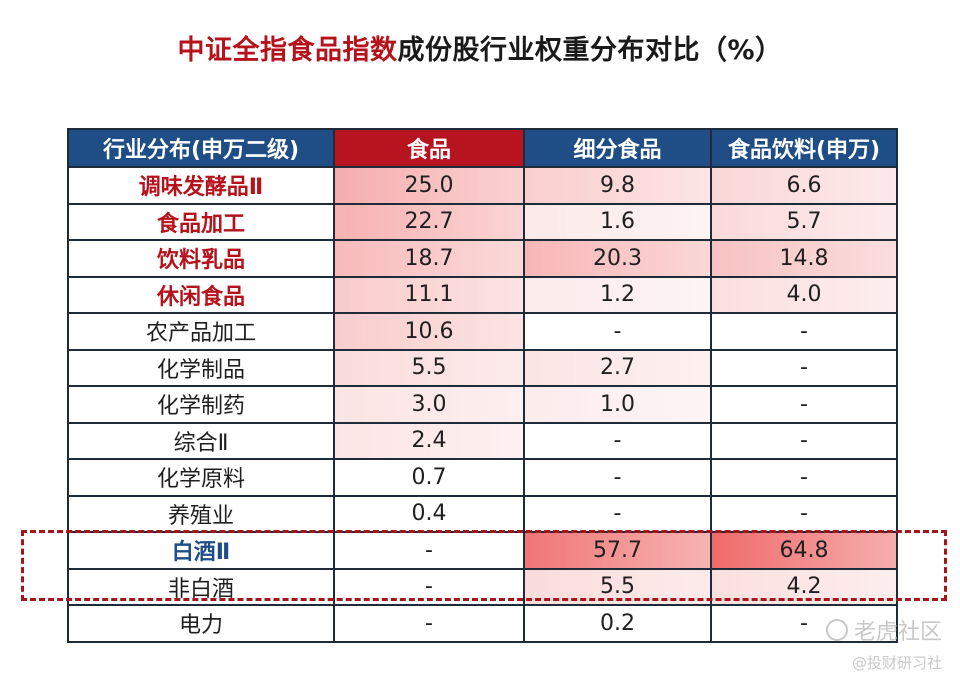 This screenshot has height=684, width=960. I want to click on table-row: 白酒Ⅱ -57.7 64.8, so click(482, 550).